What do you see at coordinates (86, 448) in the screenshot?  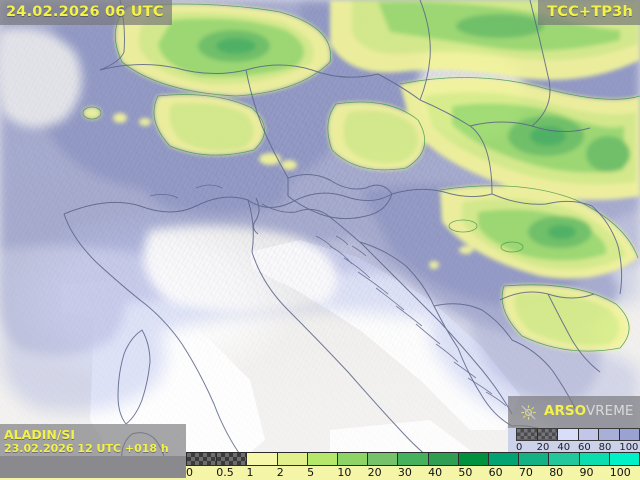 I see `model-run-label: 23.02.2026 12 UTC +018 h` at bounding box center [86, 448].